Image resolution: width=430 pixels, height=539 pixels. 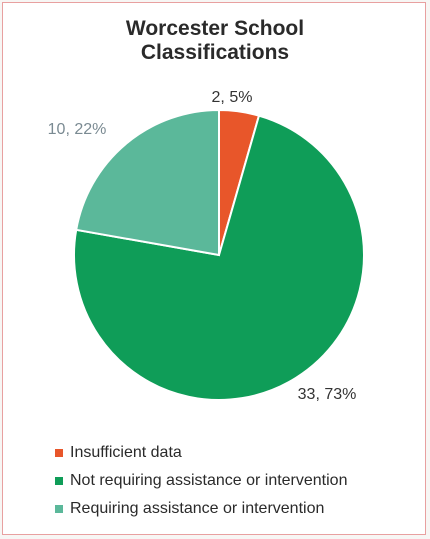 What do you see at coordinates (197, 508) in the screenshot?
I see `legend-label-requiring: Requiring assistance or intervention` at bounding box center [197, 508].